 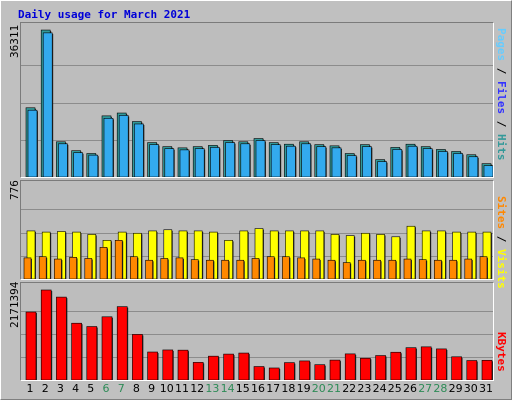 I want to click on x-tick-label: 2, so click(x=45, y=388).